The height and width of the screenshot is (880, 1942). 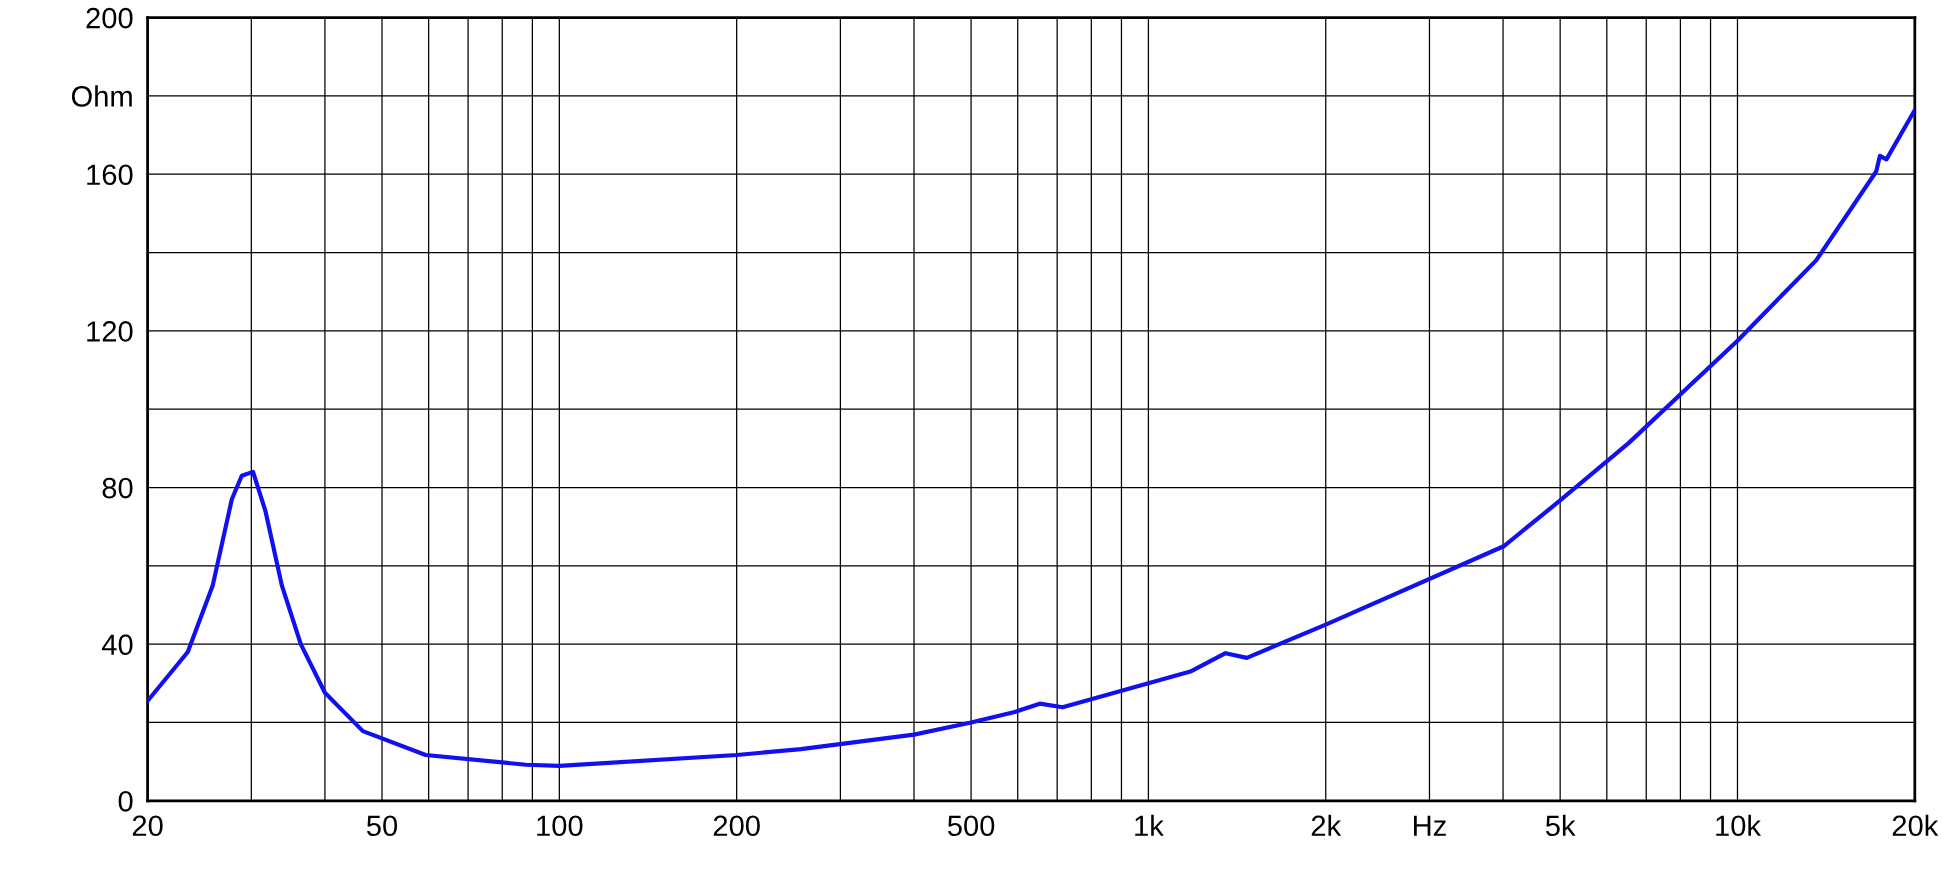 I want to click on y-tick-label: 0, so click(x=125, y=801).